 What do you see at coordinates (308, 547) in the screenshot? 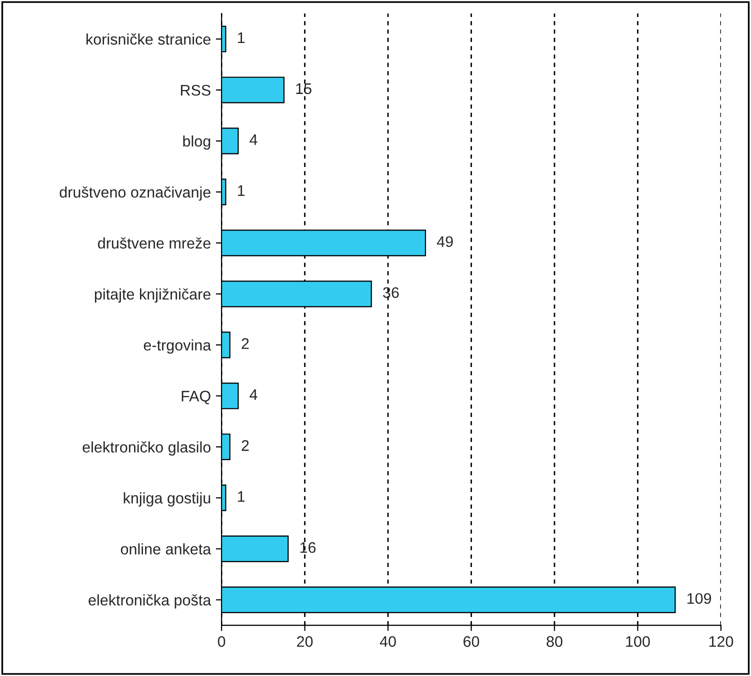
I see `data-label: 16` at bounding box center [308, 547].